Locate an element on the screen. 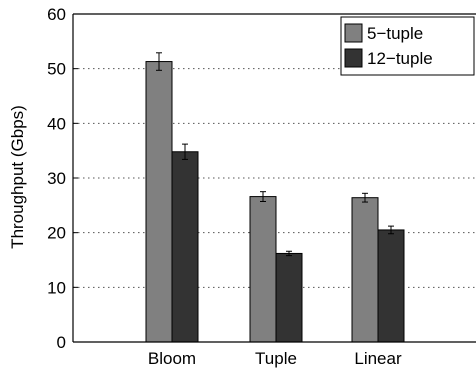 The image size is (476, 376). x-tick-label: Tuple is located at coordinates (276, 358).